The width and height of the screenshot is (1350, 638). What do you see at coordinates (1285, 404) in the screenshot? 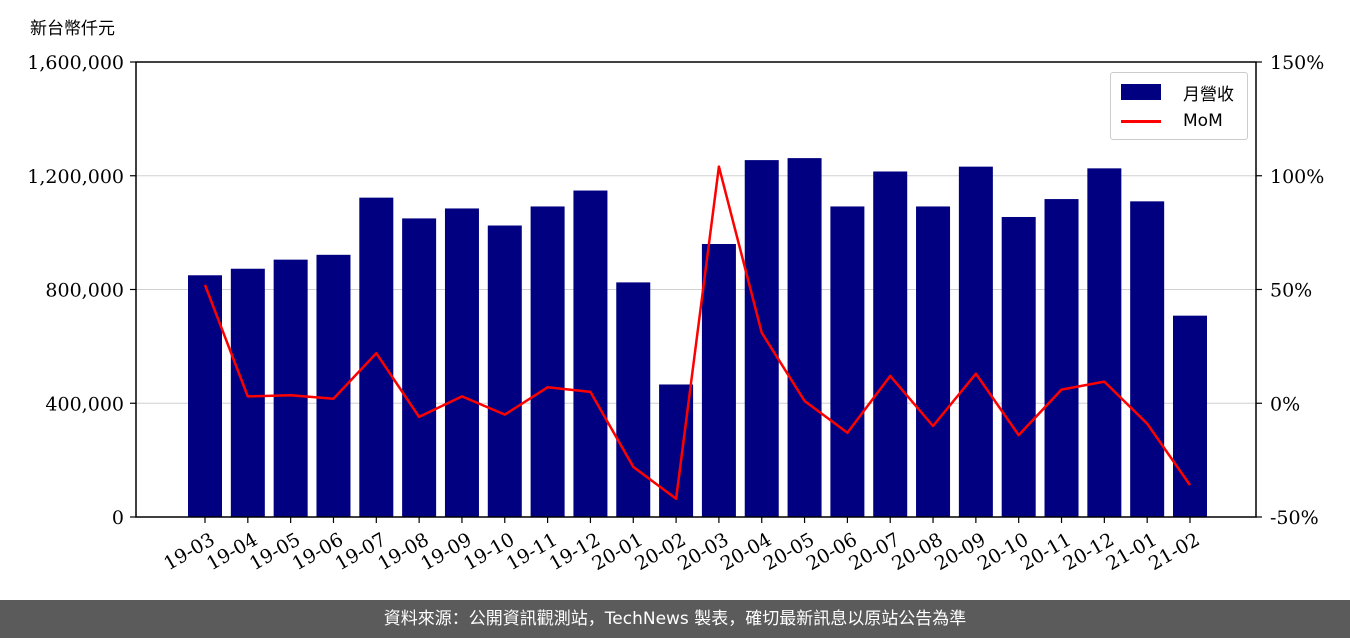
I see `y-right-tick-label: 0%` at bounding box center [1285, 404].